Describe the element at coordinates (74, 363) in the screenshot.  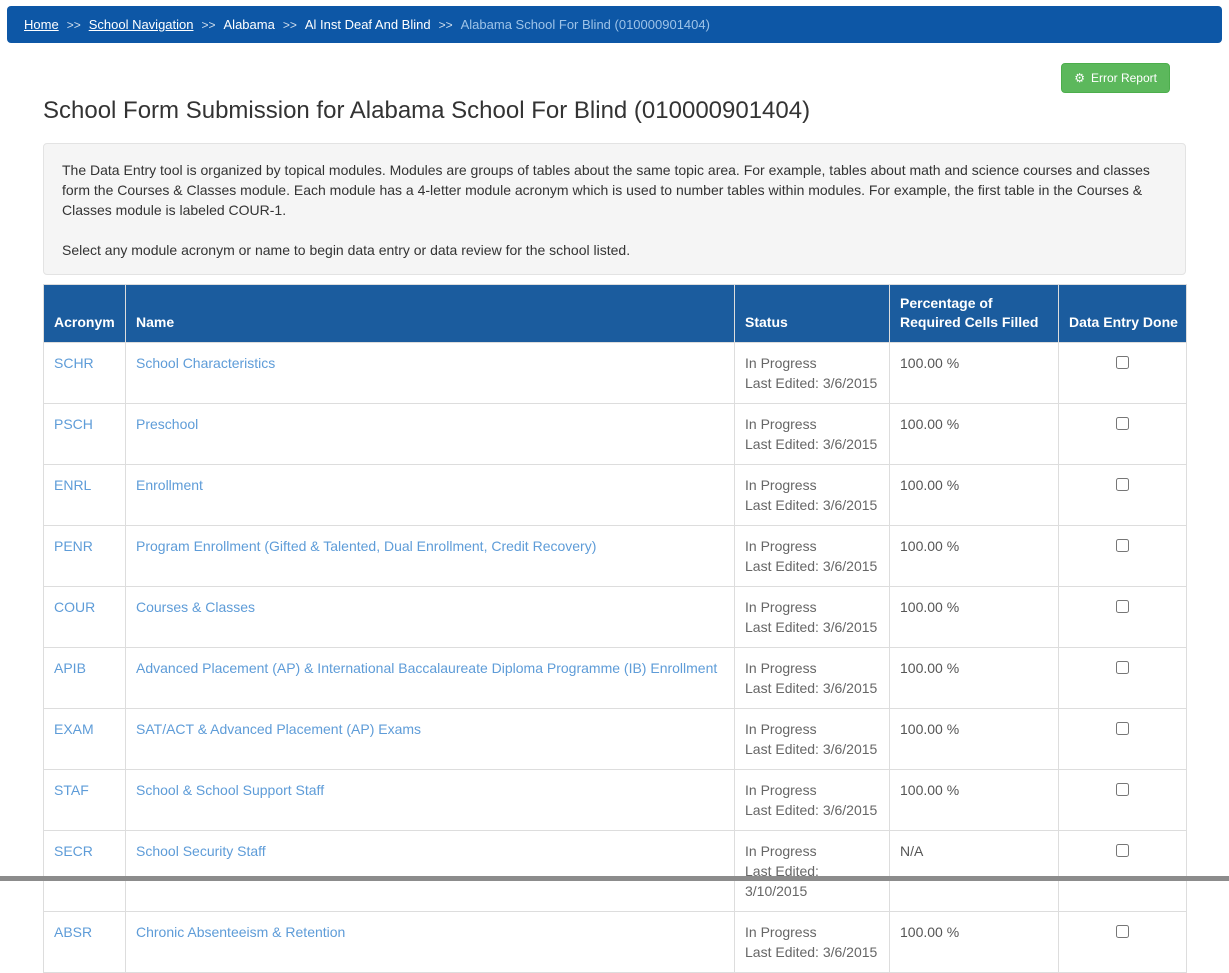
I see `module-acronym-link: SCHR` at that location.